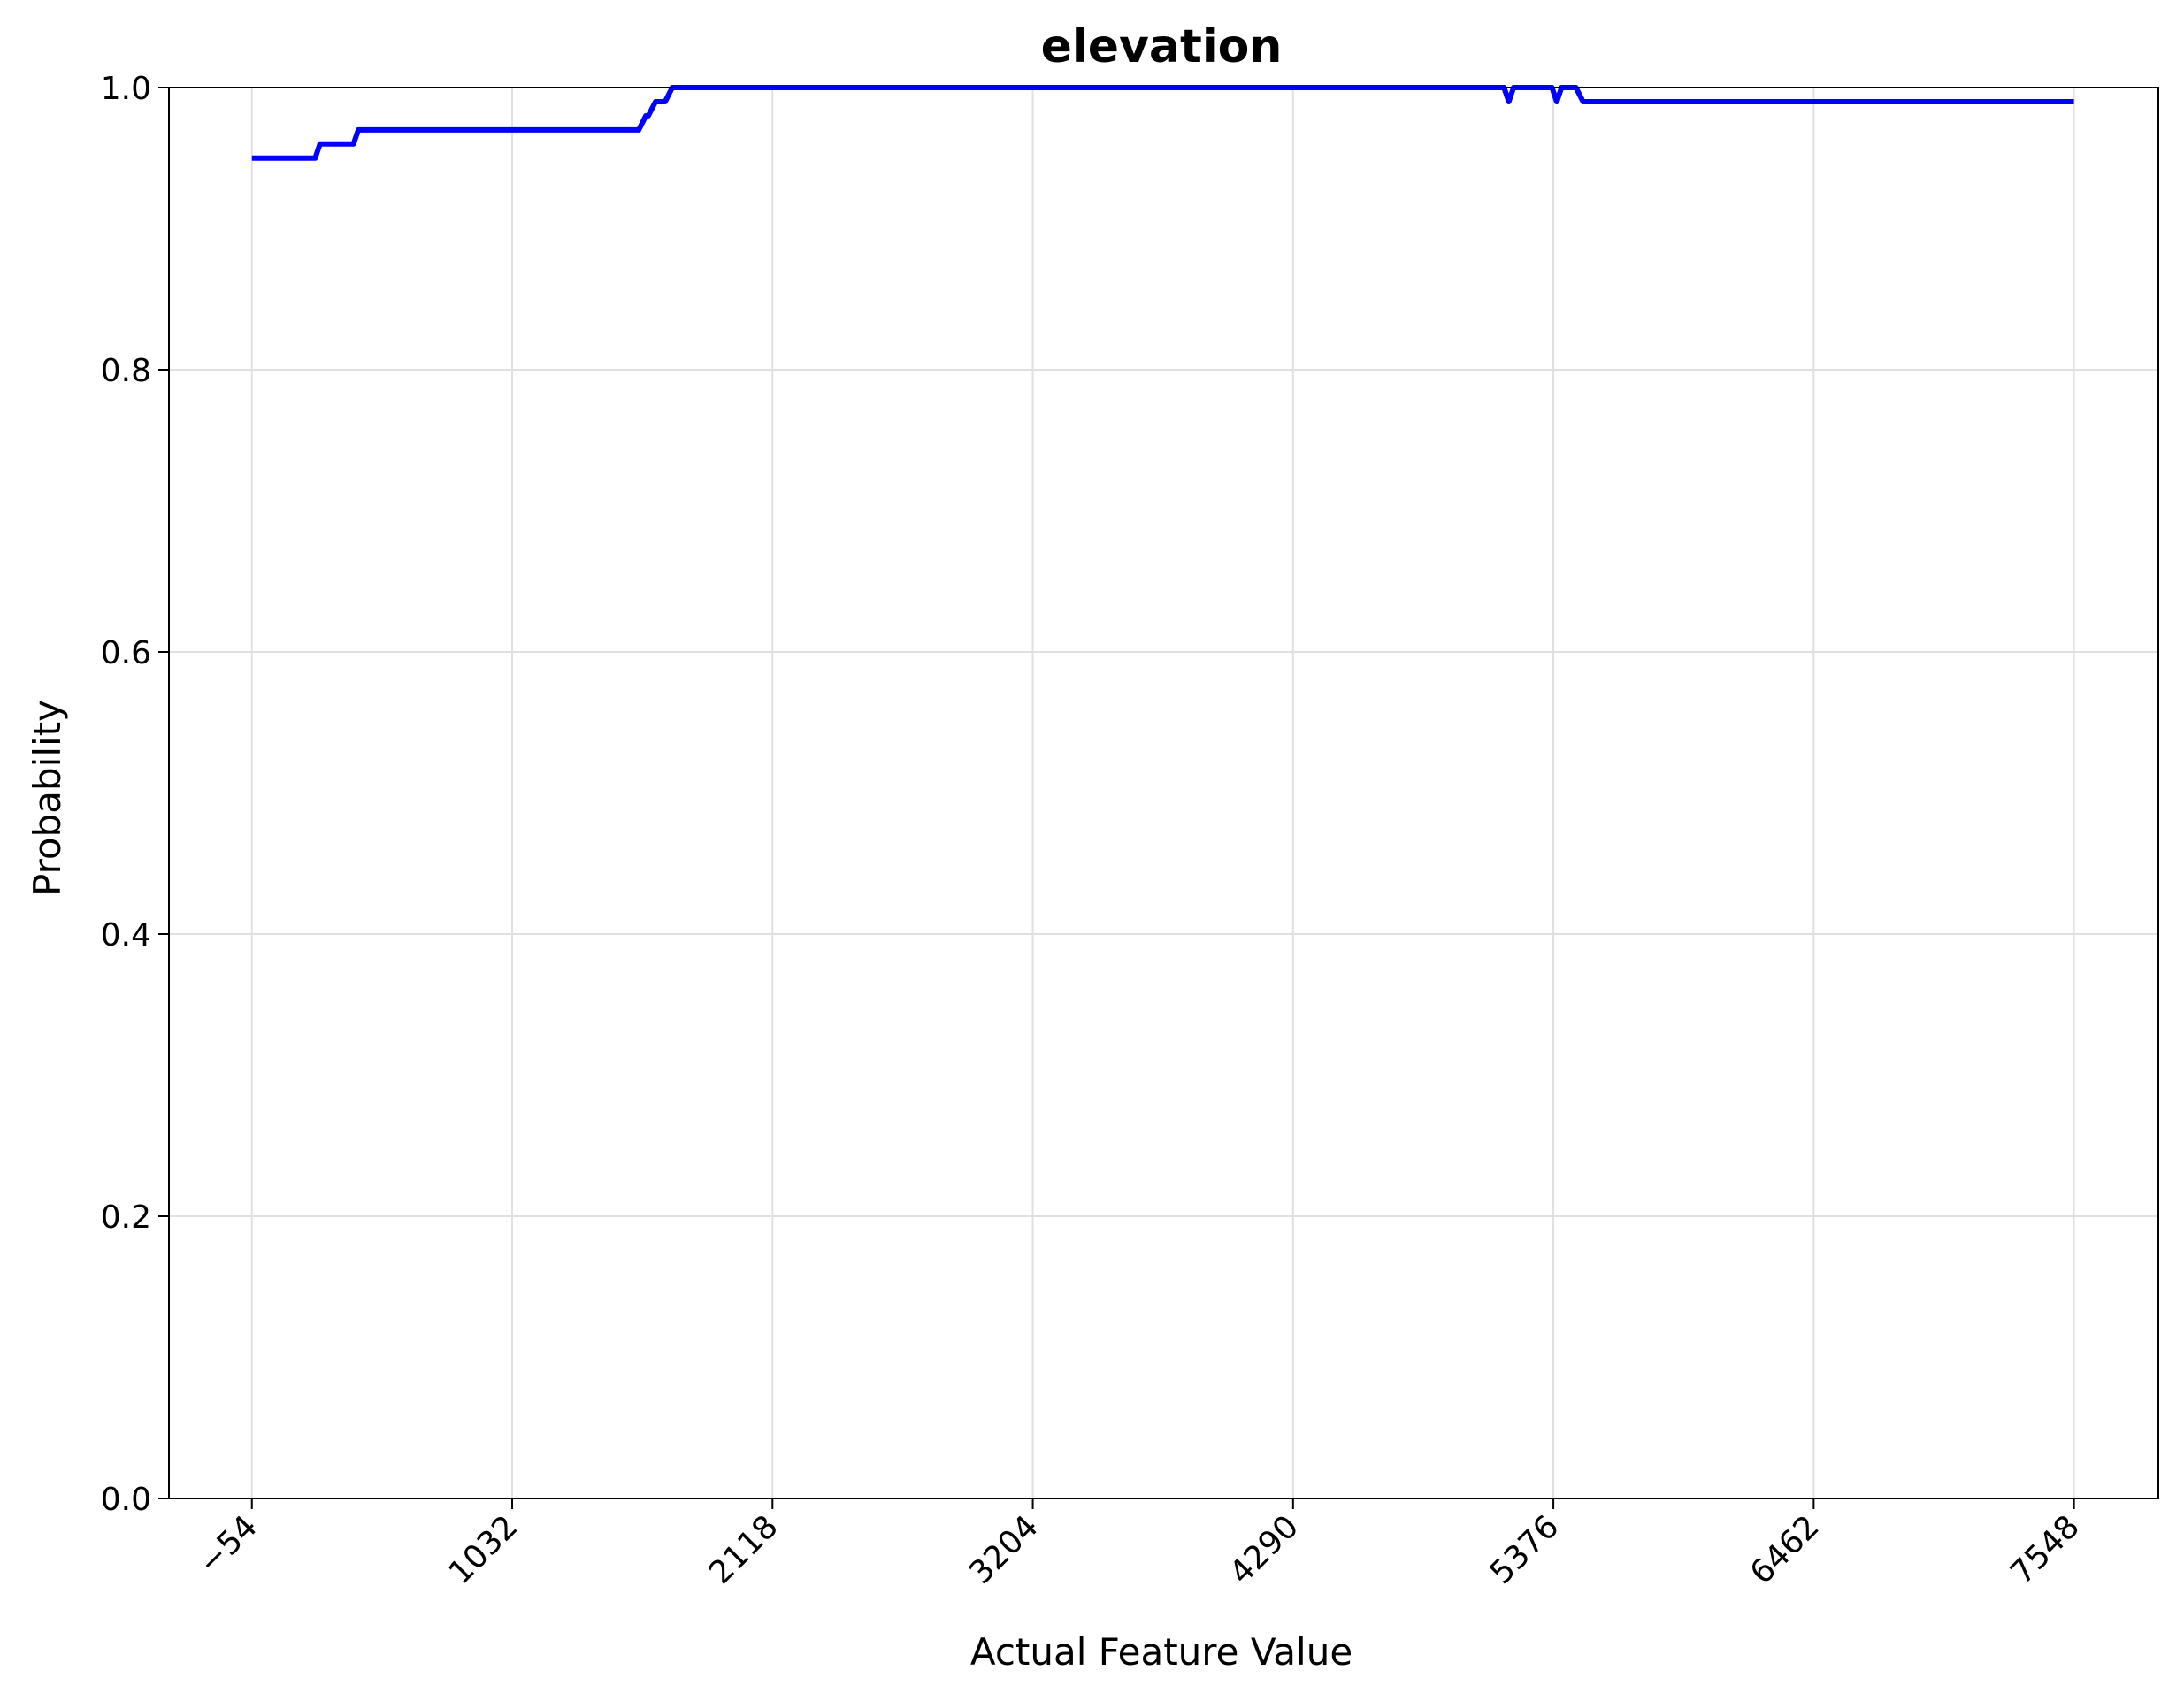 The image size is (2184, 1701). I want to click on y-axis-label: Probability, so click(47, 798).